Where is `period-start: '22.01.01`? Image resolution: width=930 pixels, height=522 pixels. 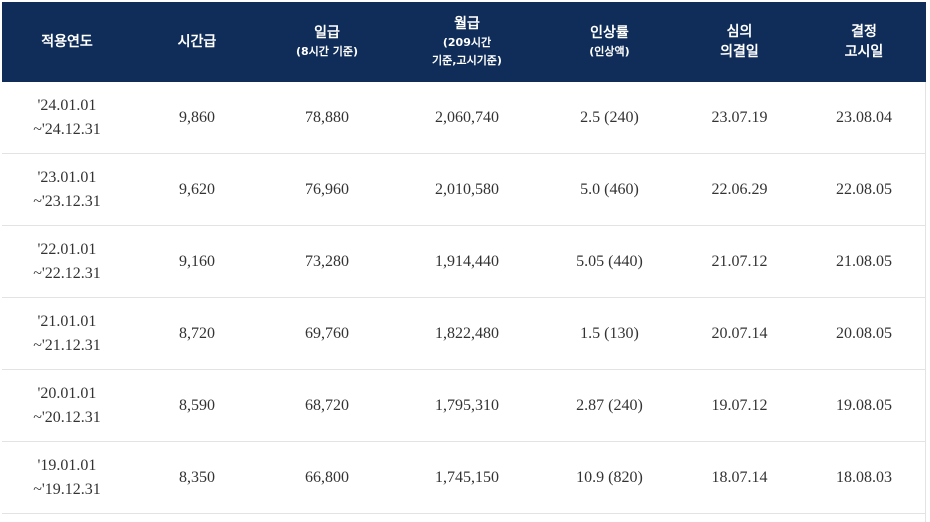
period-start: '22.01.01 is located at coordinates (67, 249).